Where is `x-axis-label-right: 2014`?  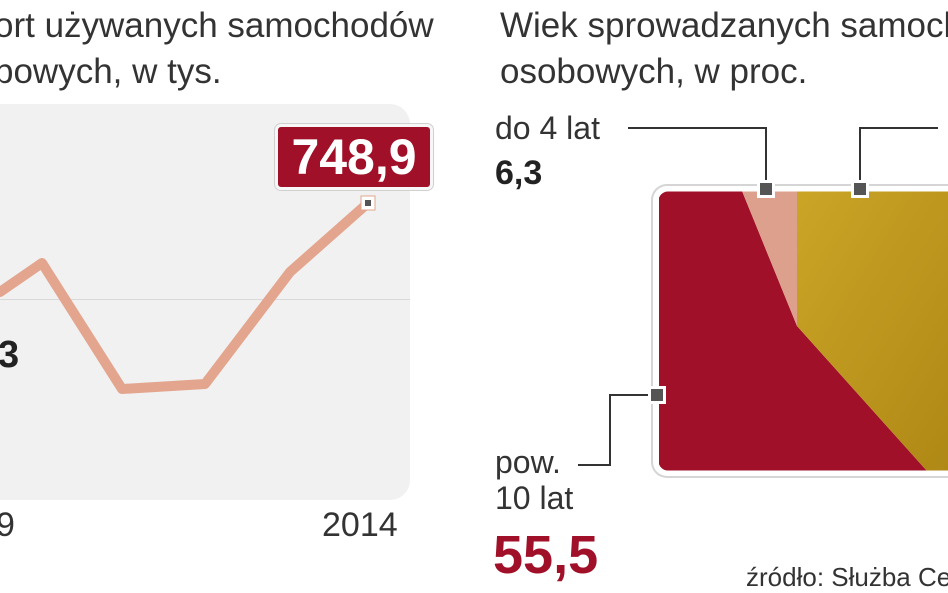 x-axis-label-right: 2014 is located at coordinates (360, 525).